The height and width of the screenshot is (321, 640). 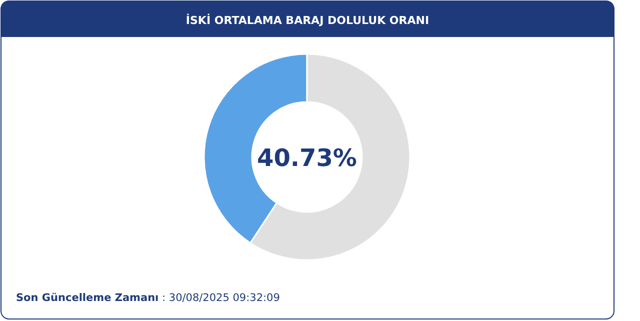 What do you see at coordinates (308, 20) in the screenshot?
I see `chart-title: İSKİ ORTALAMA BARAJ DOLULUK ORANI` at bounding box center [308, 20].